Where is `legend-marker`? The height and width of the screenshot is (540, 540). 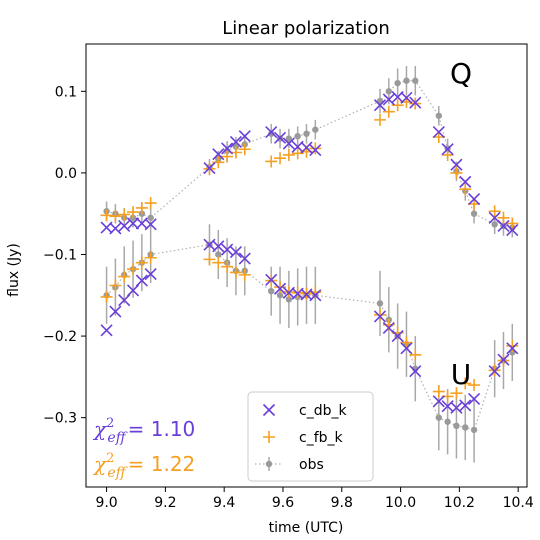
legend-marker is located at coordinates (269, 410).